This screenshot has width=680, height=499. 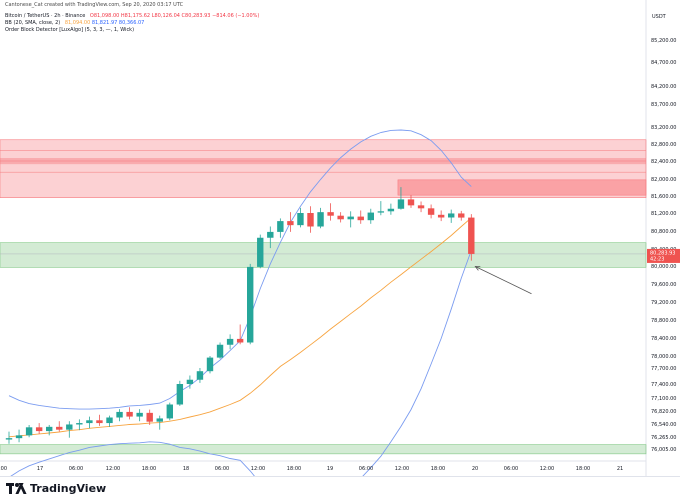 I want to click on y-tick-label: 83,700.00, so click(x=663, y=105).